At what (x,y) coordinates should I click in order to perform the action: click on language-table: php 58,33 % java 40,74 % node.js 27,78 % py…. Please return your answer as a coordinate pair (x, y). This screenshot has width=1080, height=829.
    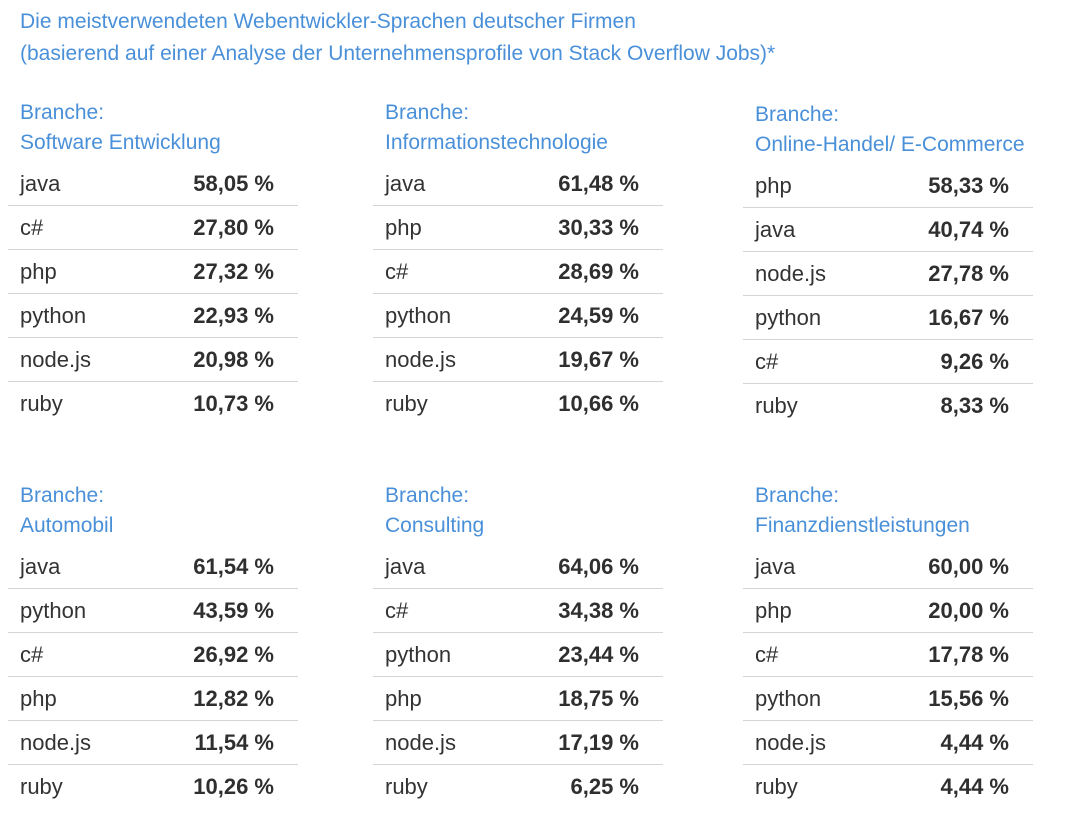
    Looking at the image, I should click on (888, 295).